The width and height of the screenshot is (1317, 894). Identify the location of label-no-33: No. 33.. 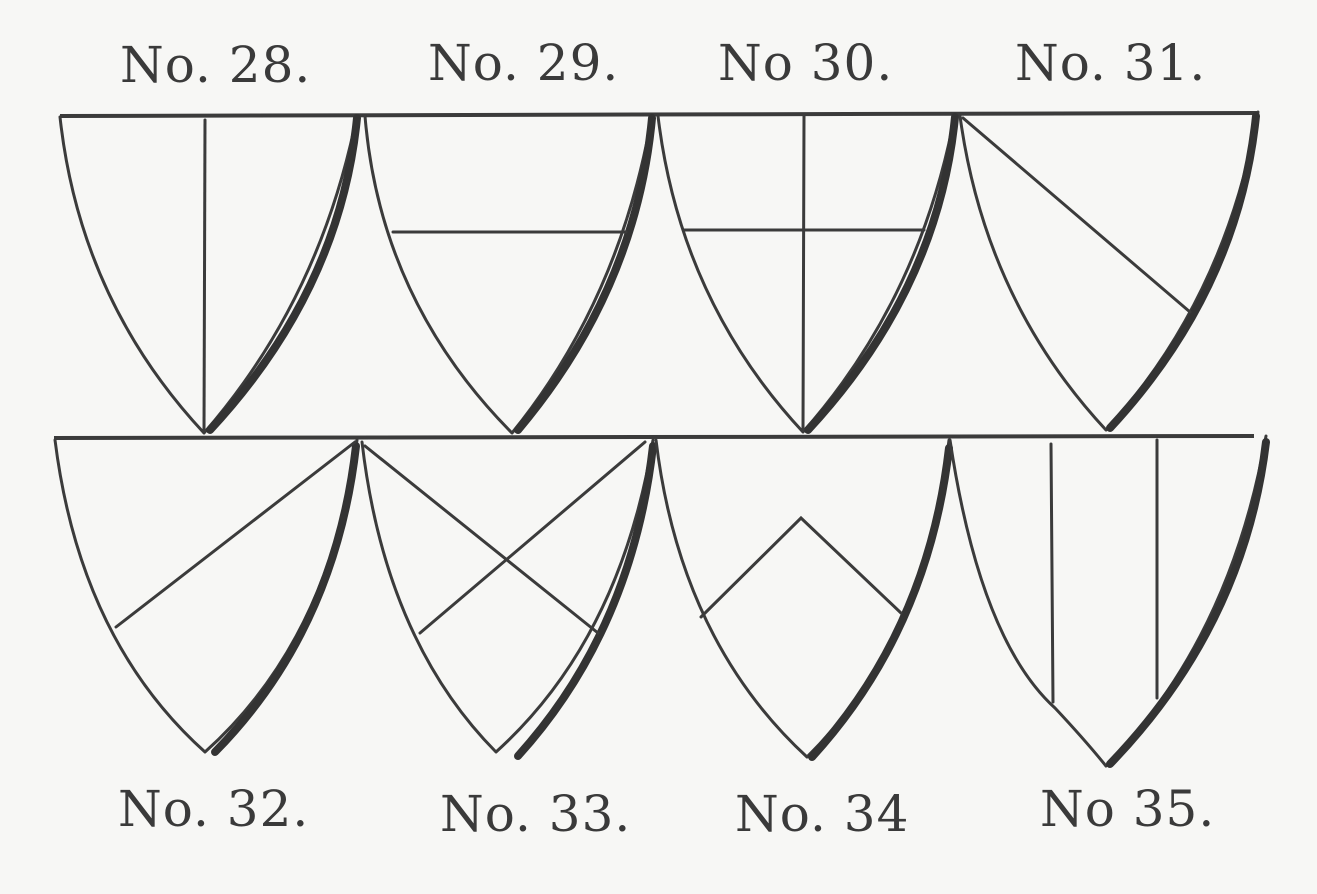
(536, 814).